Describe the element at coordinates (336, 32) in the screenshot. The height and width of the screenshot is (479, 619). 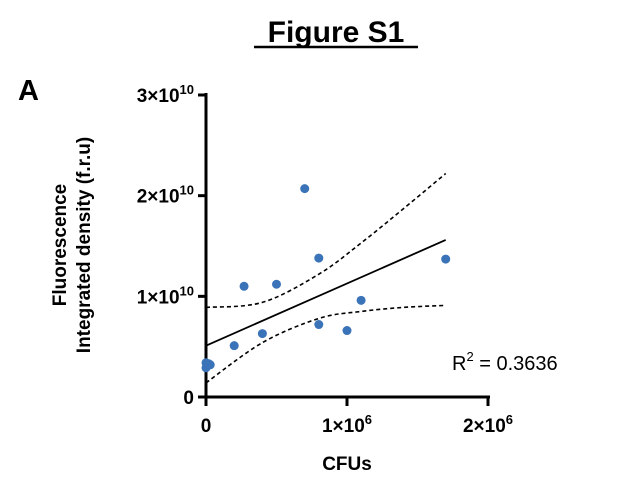
I see `figure-title: Figure S1` at that location.